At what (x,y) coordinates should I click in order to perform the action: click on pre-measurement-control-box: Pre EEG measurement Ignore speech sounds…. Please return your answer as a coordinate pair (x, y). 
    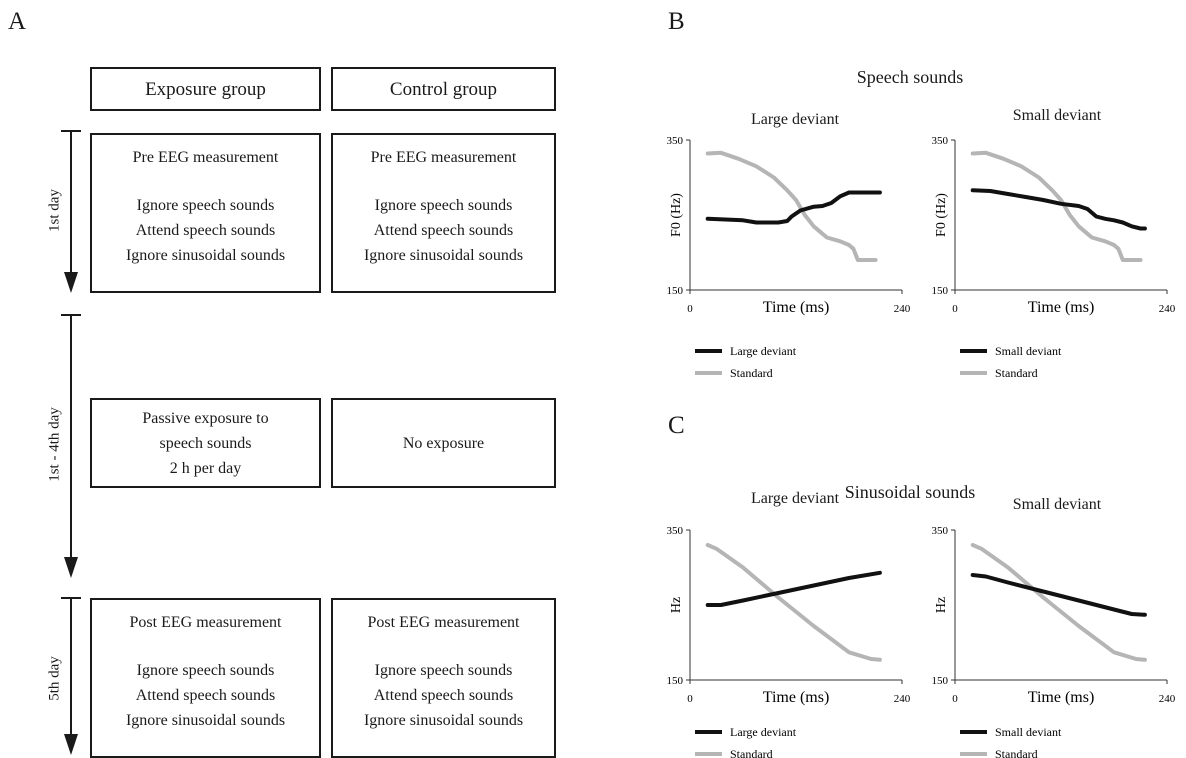
    Looking at the image, I should click on (443, 213).